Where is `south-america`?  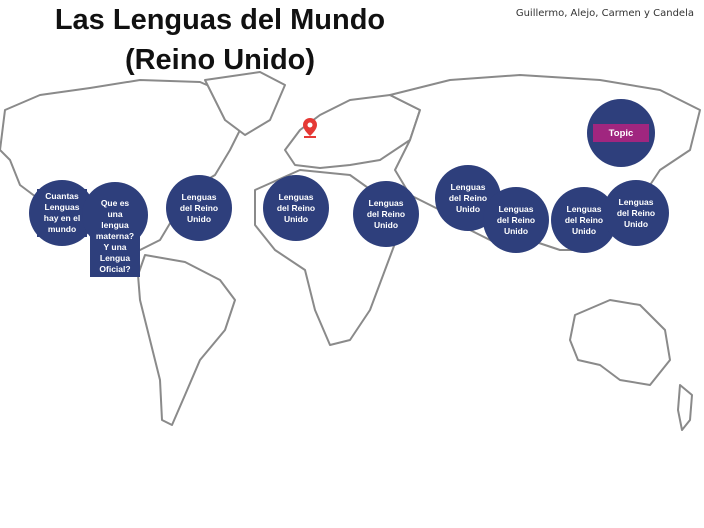 south-america is located at coordinates (186, 340).